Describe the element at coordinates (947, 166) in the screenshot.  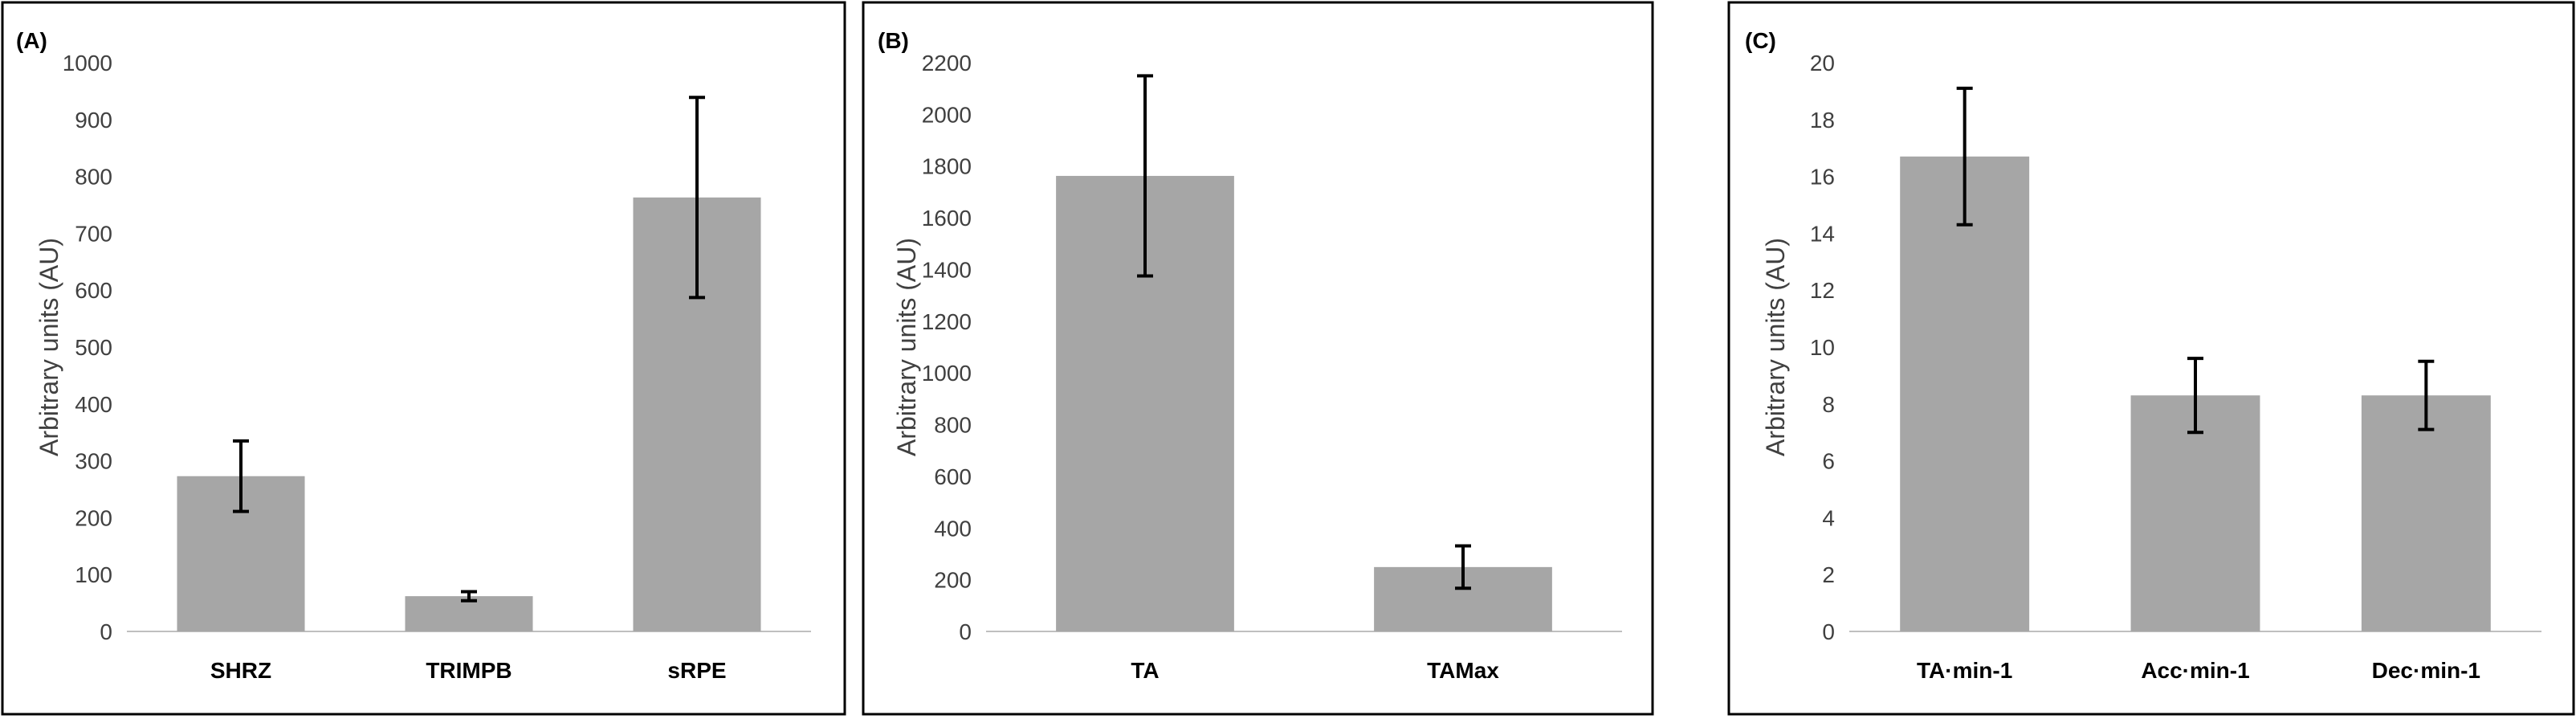
I see `y-tick-label: 1800` at that location.